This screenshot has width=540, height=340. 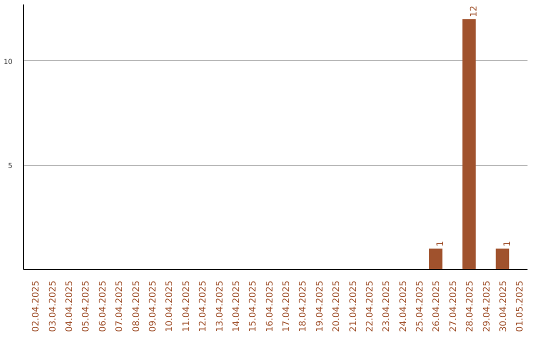 What do you see at coordinates (353, 306) in the screenshot?
I see `x-tick-label: 21.04.2025` at bounding box center [353, 306].